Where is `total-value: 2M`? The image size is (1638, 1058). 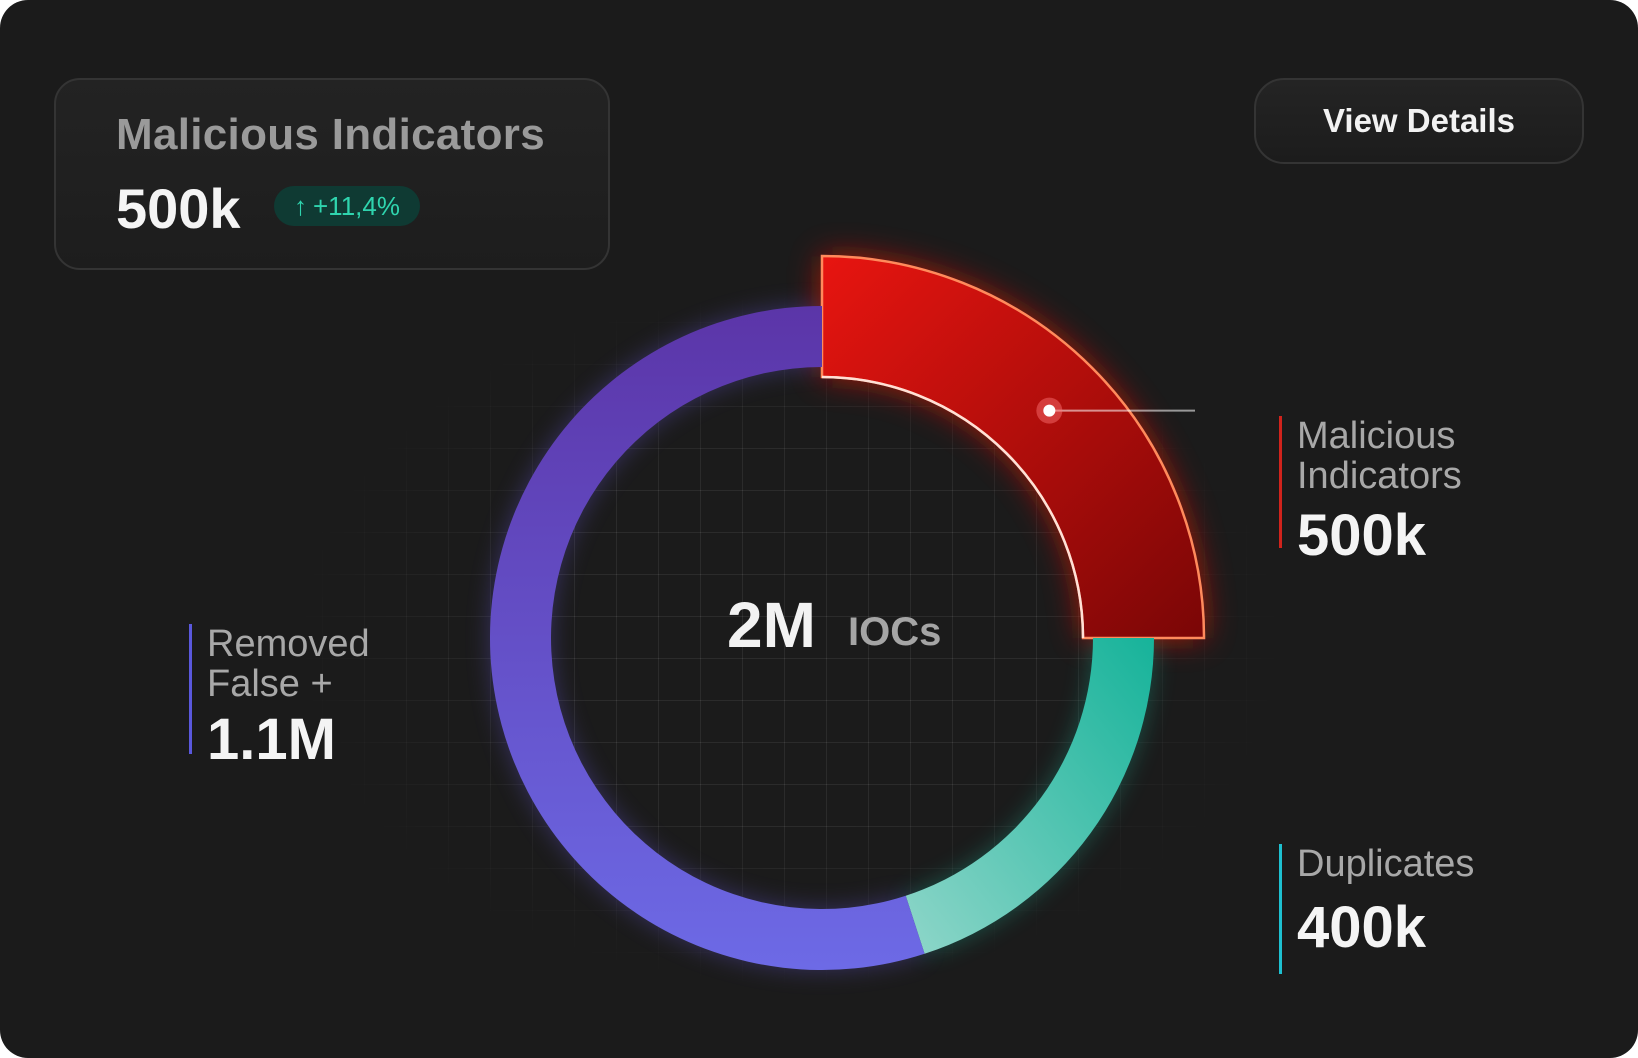 total-value: 2M is located at coordinates (771, 625).